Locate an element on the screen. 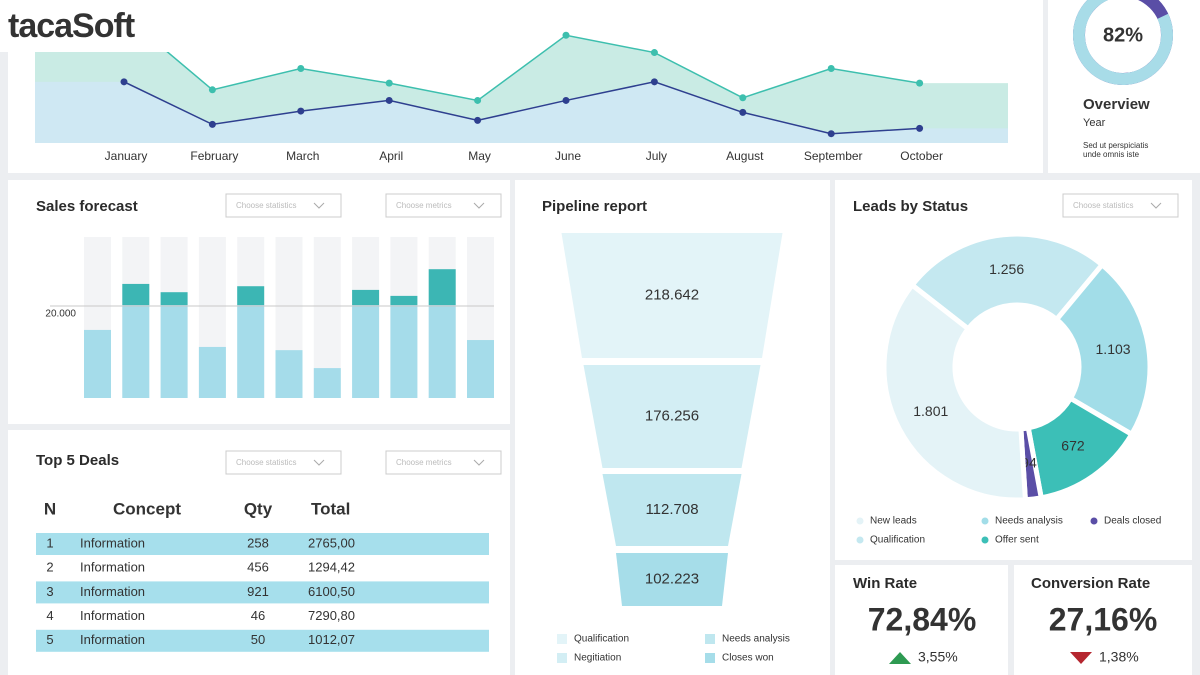  cell: 50 is located at coordinates (258, 639).